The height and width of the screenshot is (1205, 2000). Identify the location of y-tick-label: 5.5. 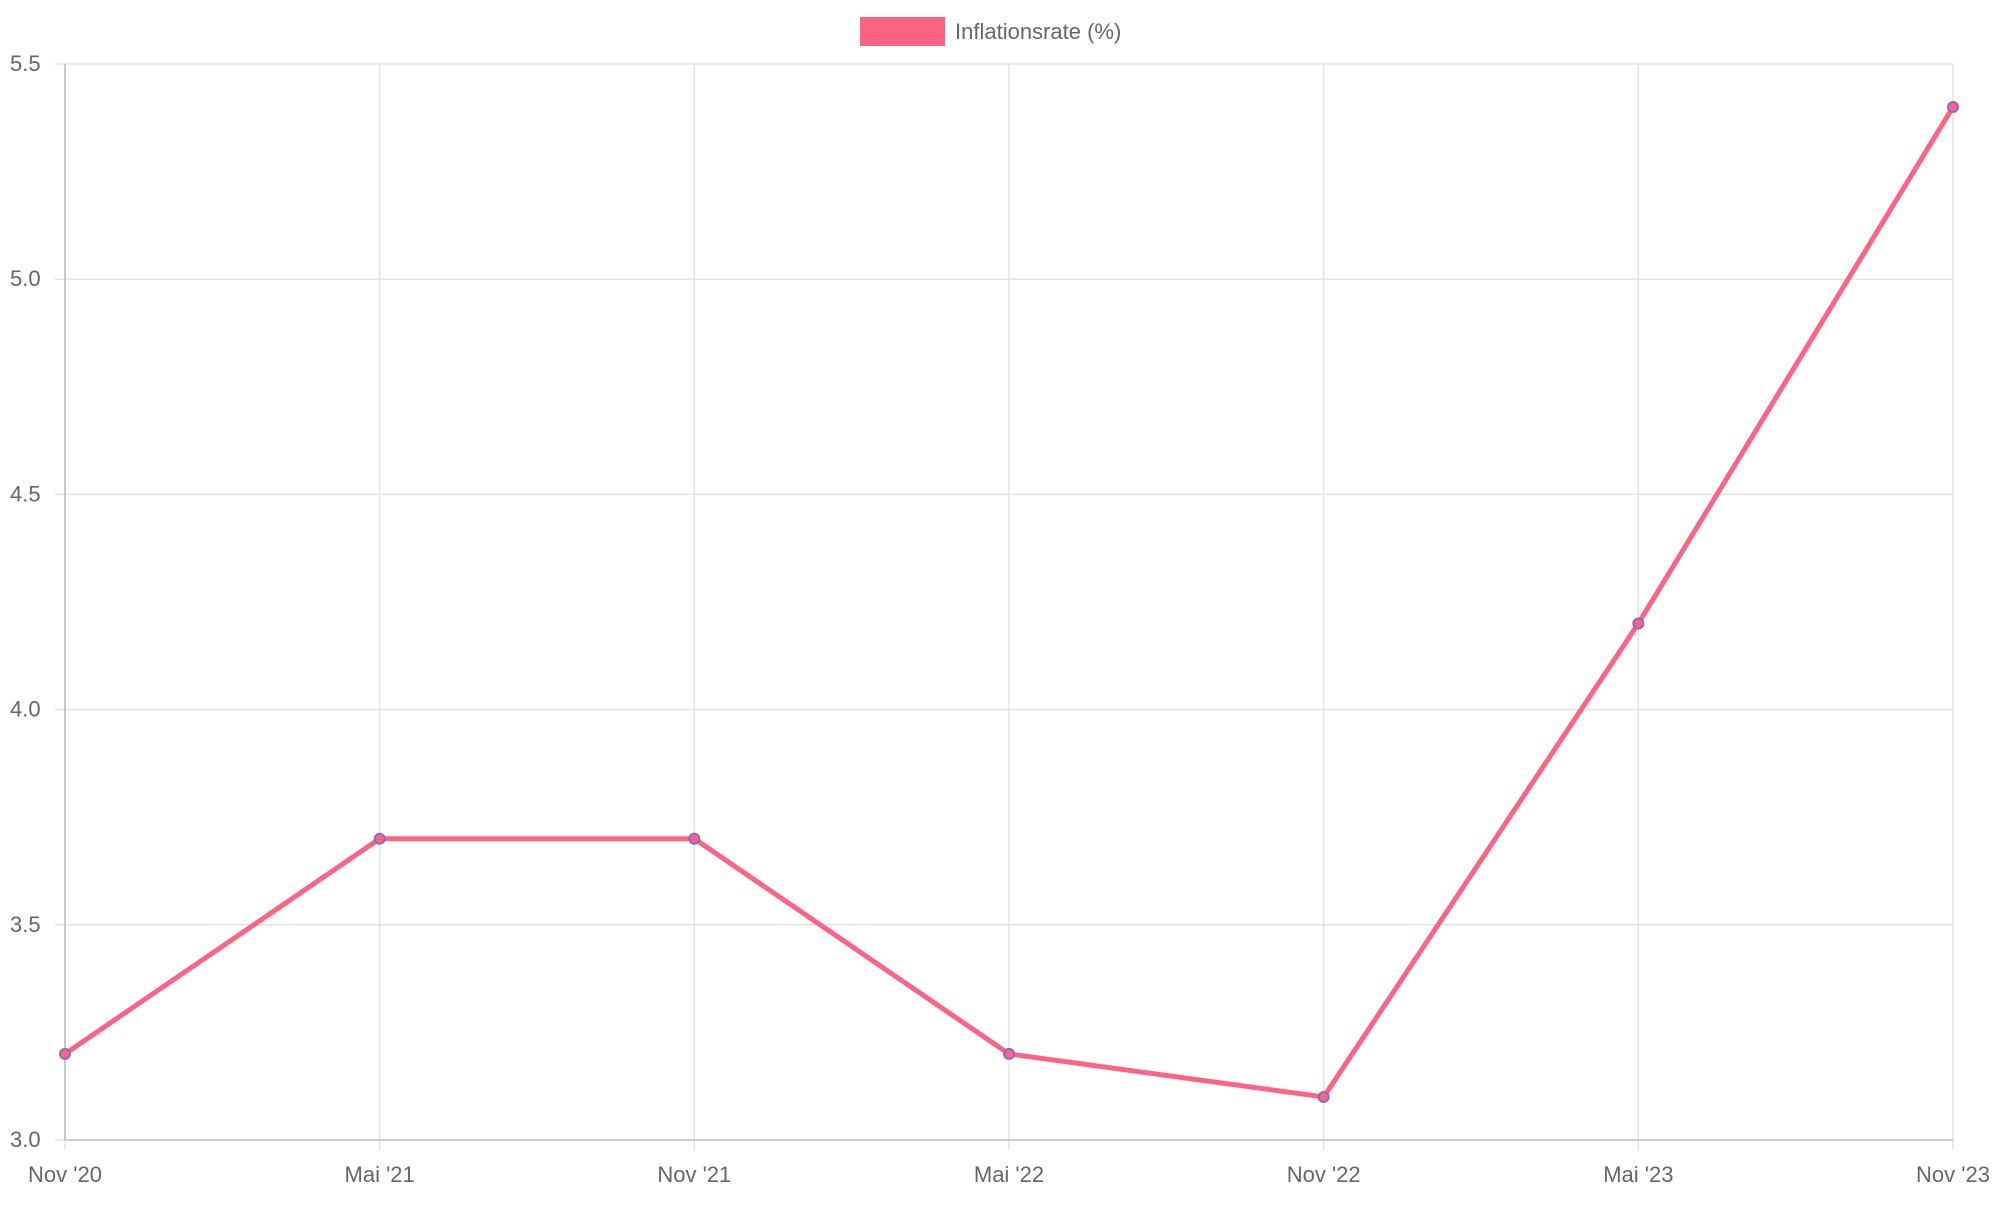
(25, 63).